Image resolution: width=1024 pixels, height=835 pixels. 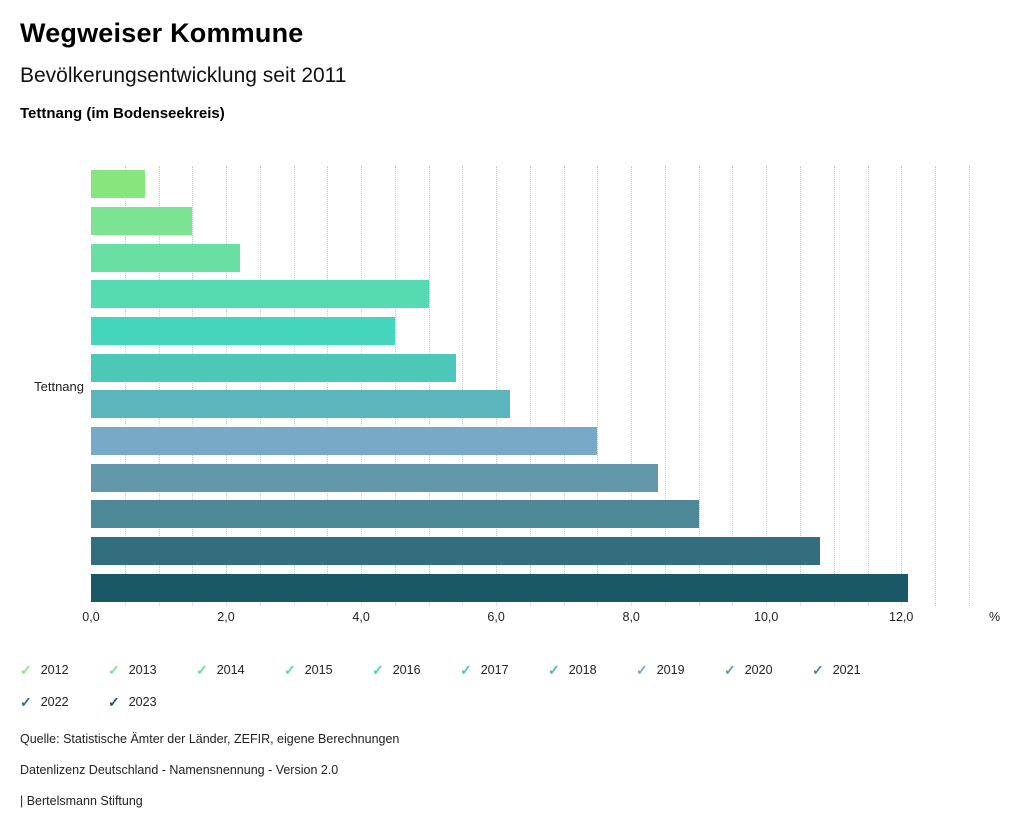 I want to click on legend-label: 2021, so click(x=846, y=670).